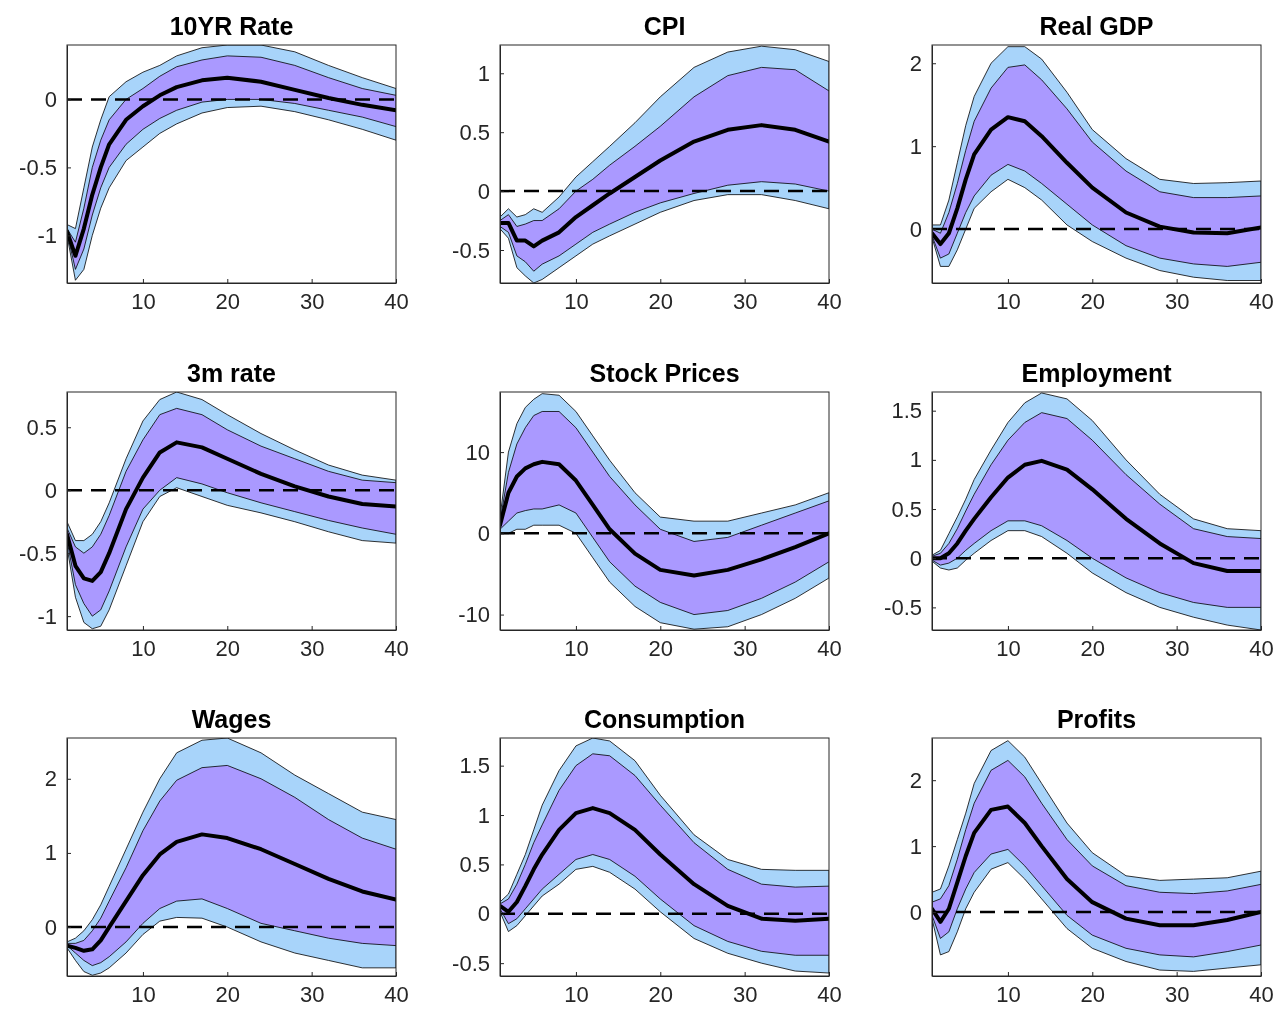  Describe the element at coordinates (232, 373) in the screenshot. I see `chart-title: 3m rate` at that location.